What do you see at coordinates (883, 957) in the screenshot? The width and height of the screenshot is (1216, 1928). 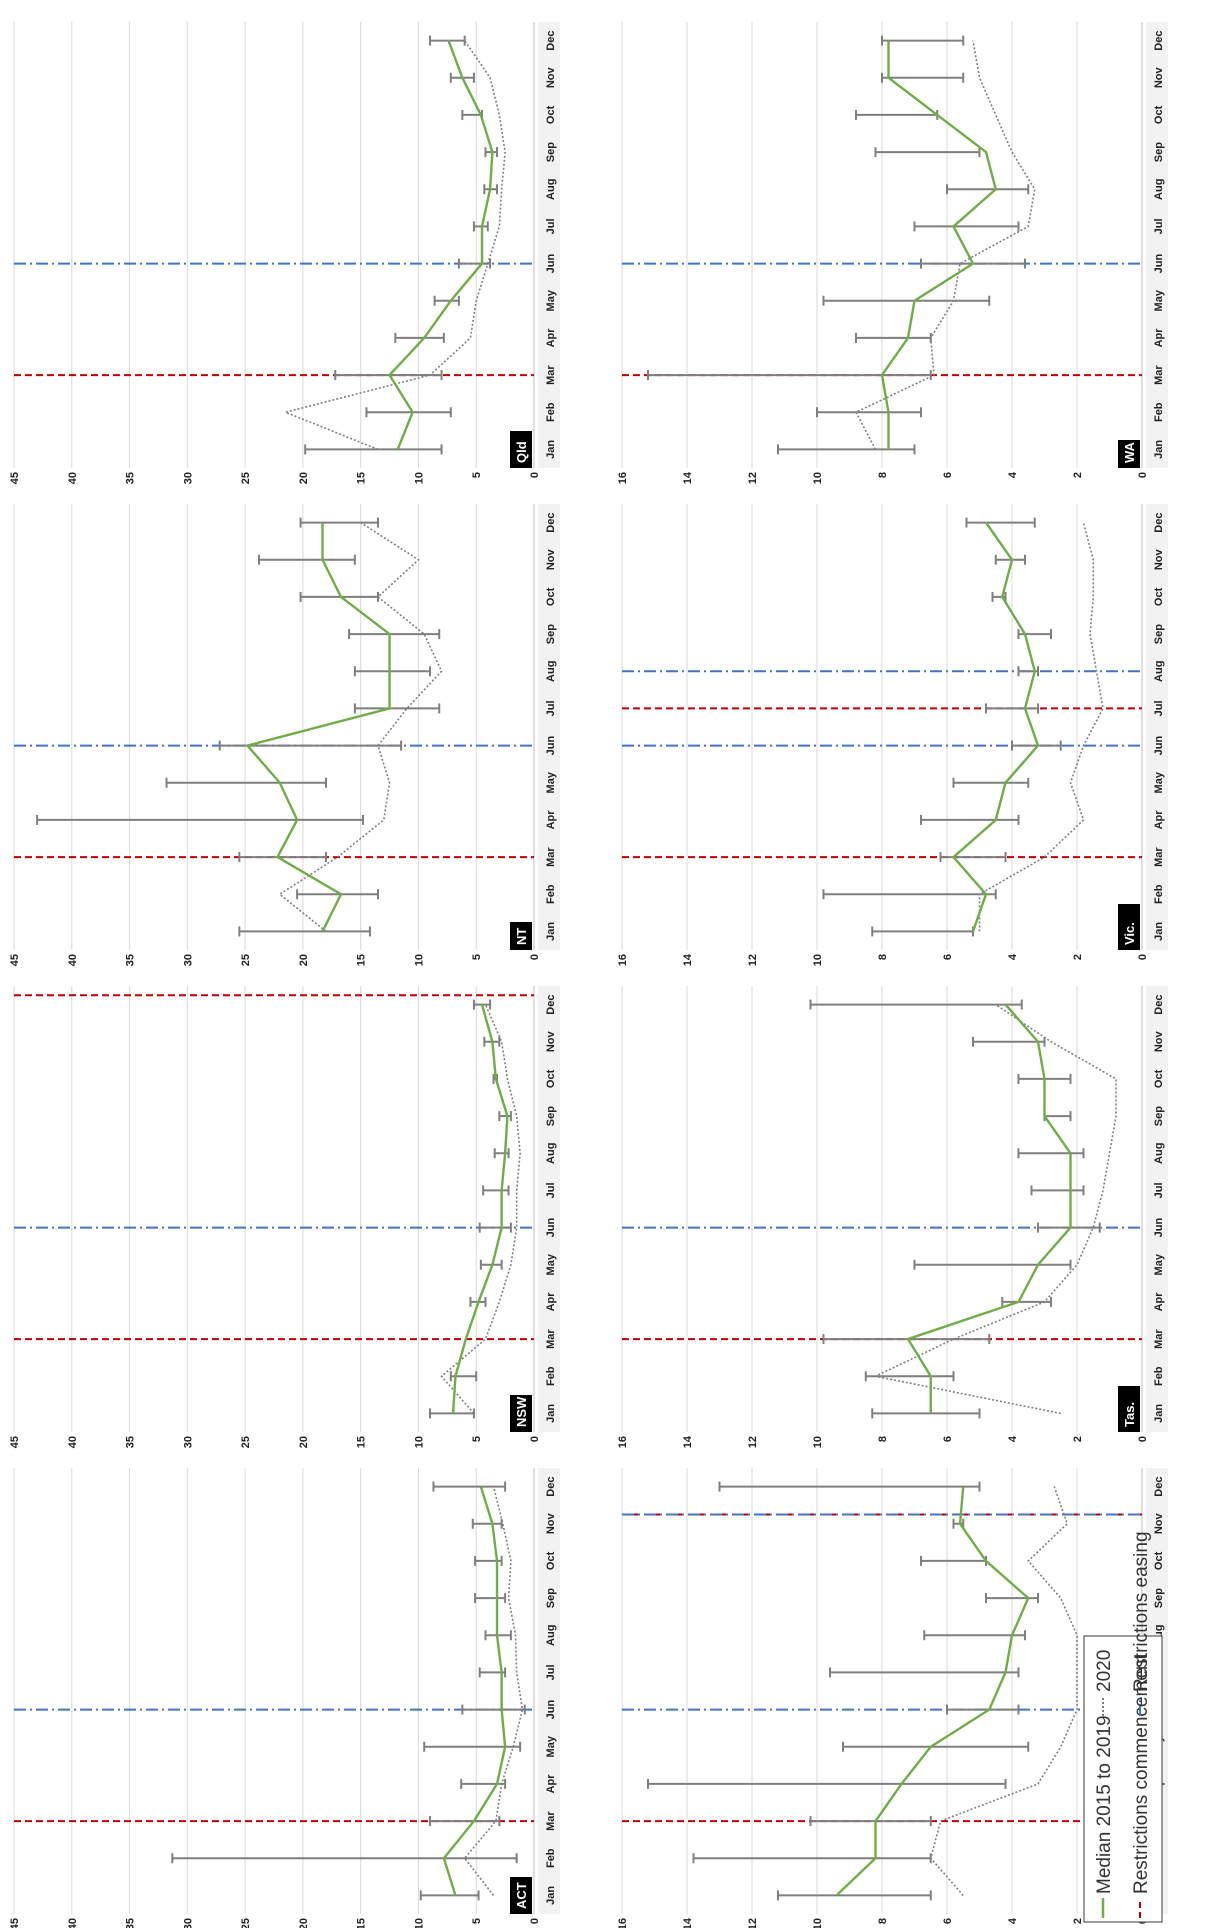 I see `y-tick-label: 8` at bounding box center [883, 957].